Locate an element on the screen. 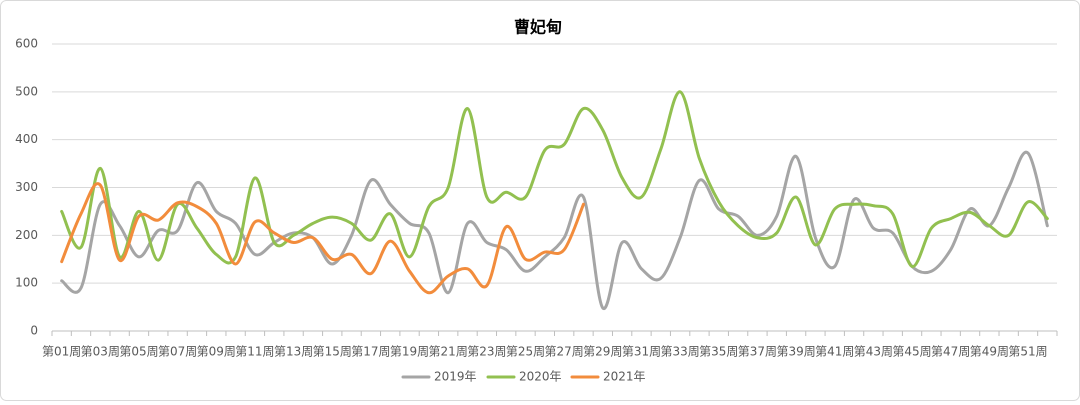 Image resolution: width=1080 pixels, height=405 pixels. x-tick-label: 第43周 is located at coordinates (873, 352).